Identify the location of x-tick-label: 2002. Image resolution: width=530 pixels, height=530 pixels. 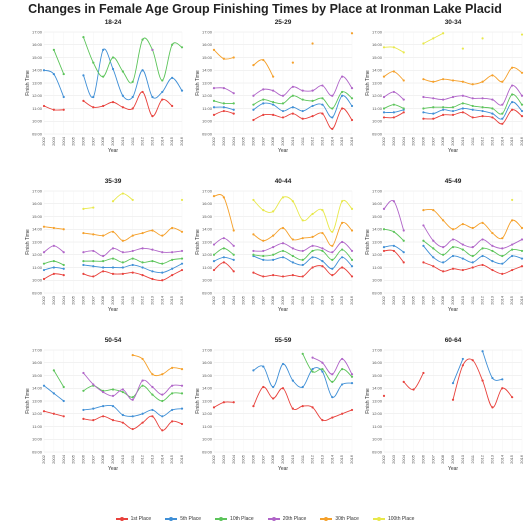
(383, 141).